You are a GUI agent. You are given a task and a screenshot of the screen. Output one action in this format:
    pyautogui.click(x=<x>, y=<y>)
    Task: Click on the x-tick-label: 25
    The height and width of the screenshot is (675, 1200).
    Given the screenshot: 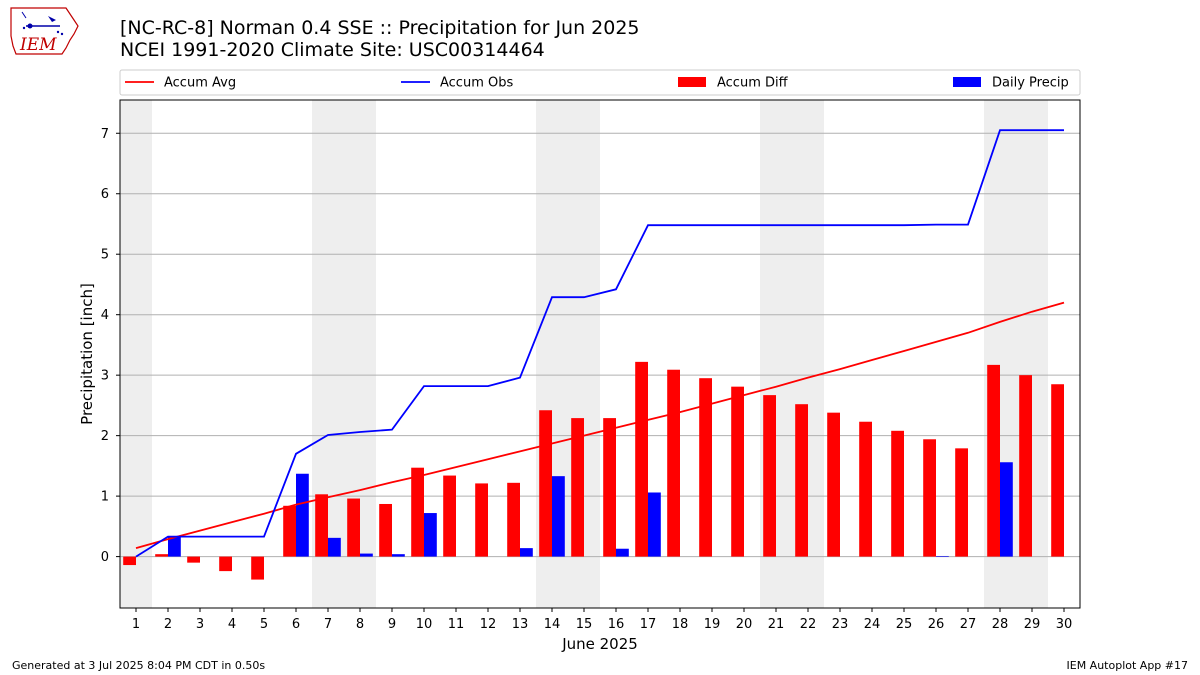 What is the action you would take?
    pyautogui.click(x=904, y=624)
    